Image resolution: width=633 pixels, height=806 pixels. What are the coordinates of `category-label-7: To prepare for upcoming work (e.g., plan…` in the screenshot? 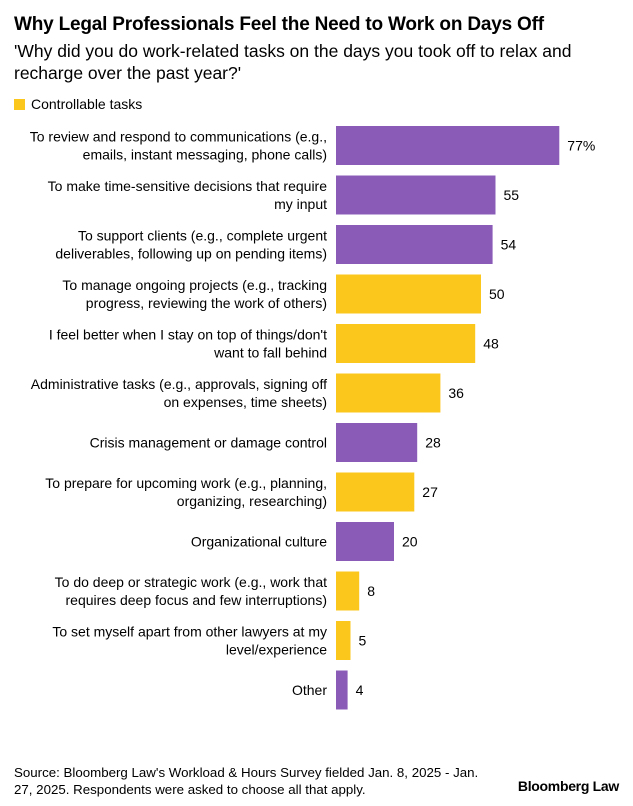 It's located at (186, 492).